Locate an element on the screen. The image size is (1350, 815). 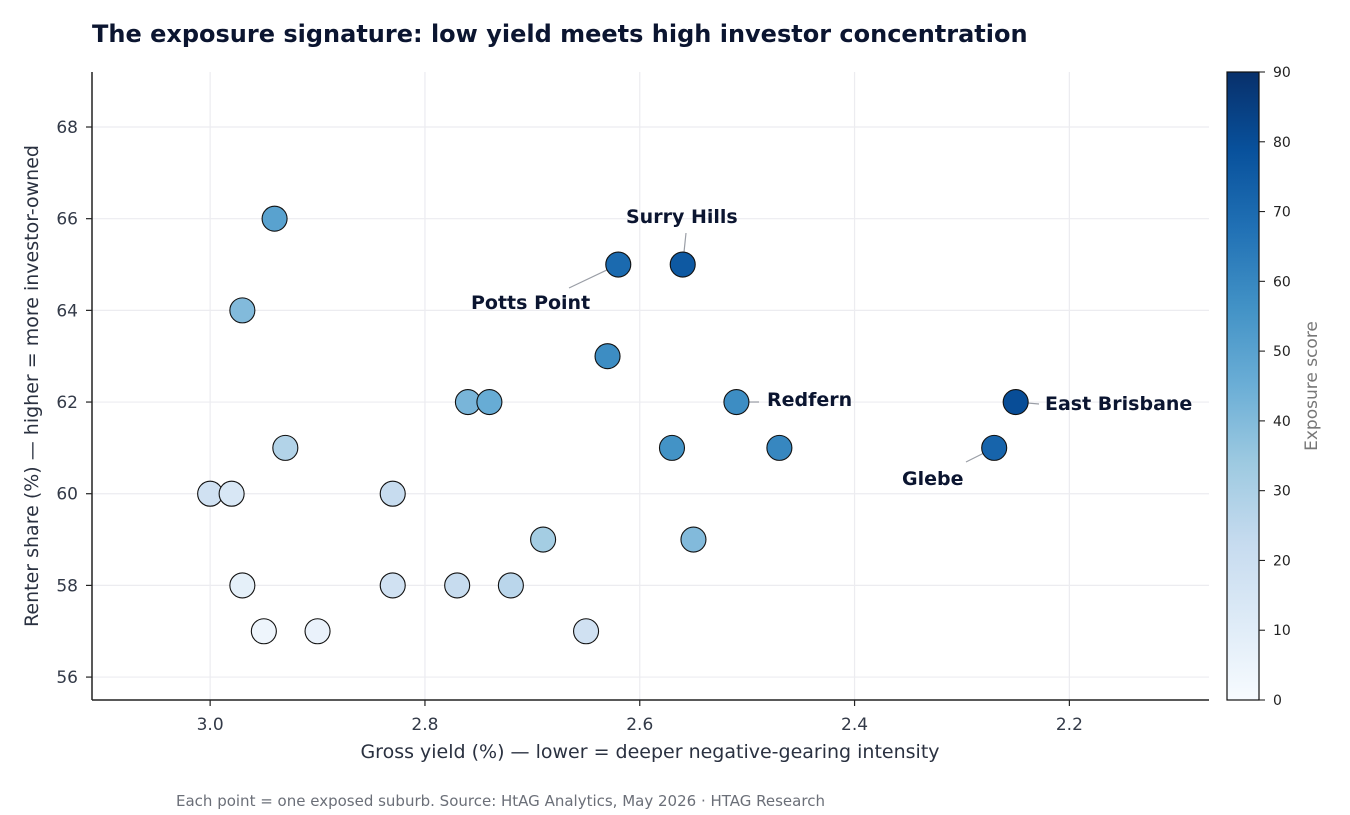
y-tick-label: 58 is located at coordinates (67, 586).